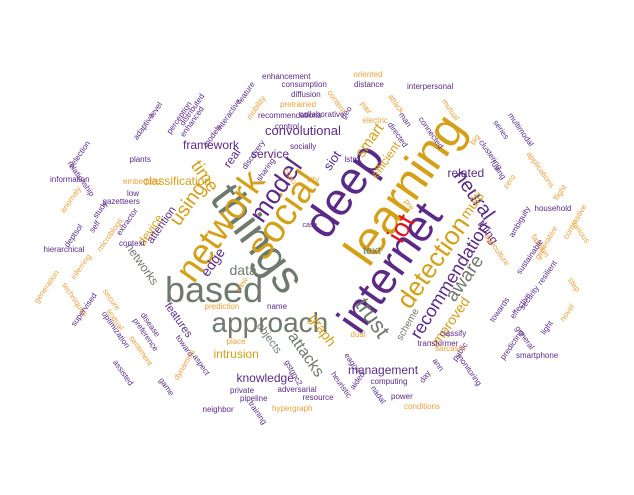 This screenshot has height=495, width=634. I want to click on word-enhancement: enhancement, so click(286, 76).